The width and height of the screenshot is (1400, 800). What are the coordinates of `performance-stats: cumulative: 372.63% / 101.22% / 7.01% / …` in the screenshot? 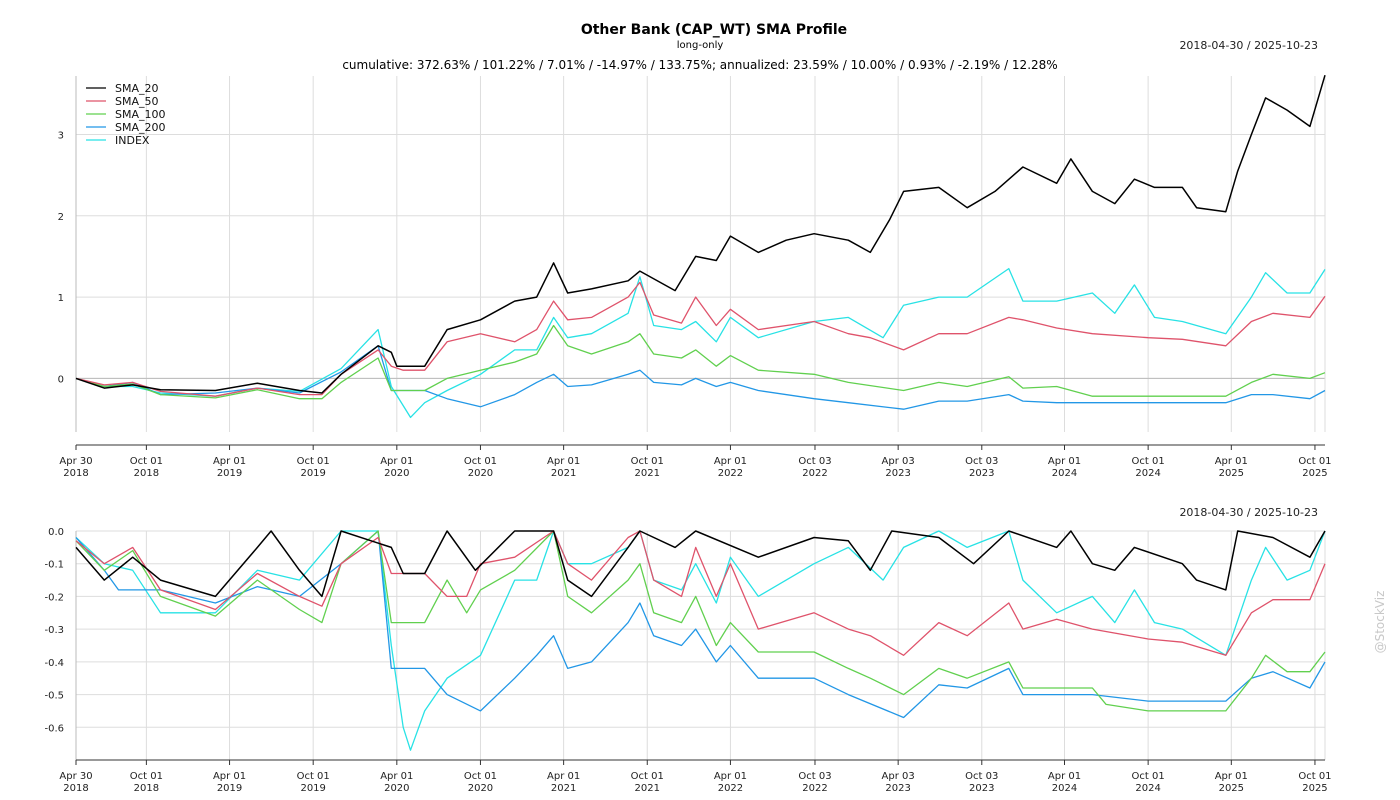 It's located at (699, 65).